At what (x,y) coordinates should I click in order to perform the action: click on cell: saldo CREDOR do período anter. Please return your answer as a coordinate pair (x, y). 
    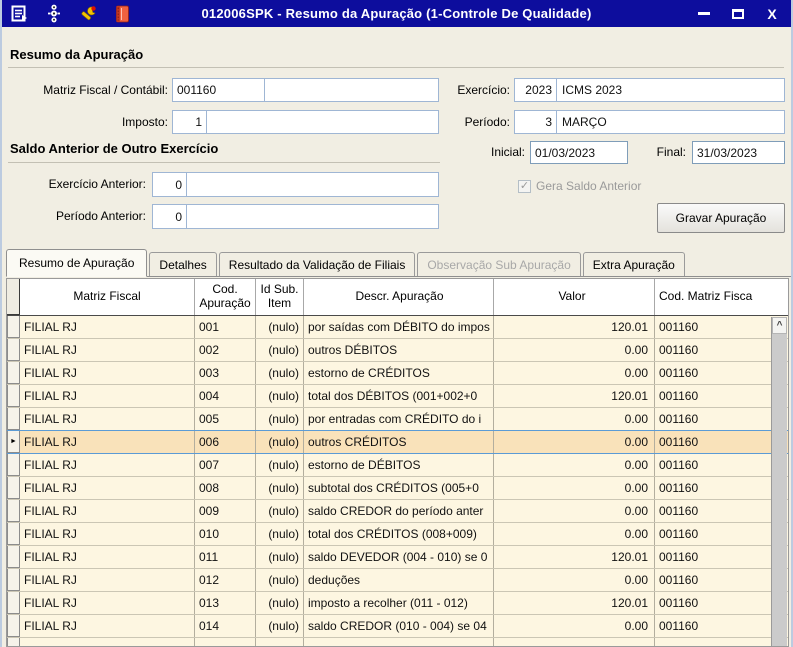
    Looking at the image, I should click on (399, 511).